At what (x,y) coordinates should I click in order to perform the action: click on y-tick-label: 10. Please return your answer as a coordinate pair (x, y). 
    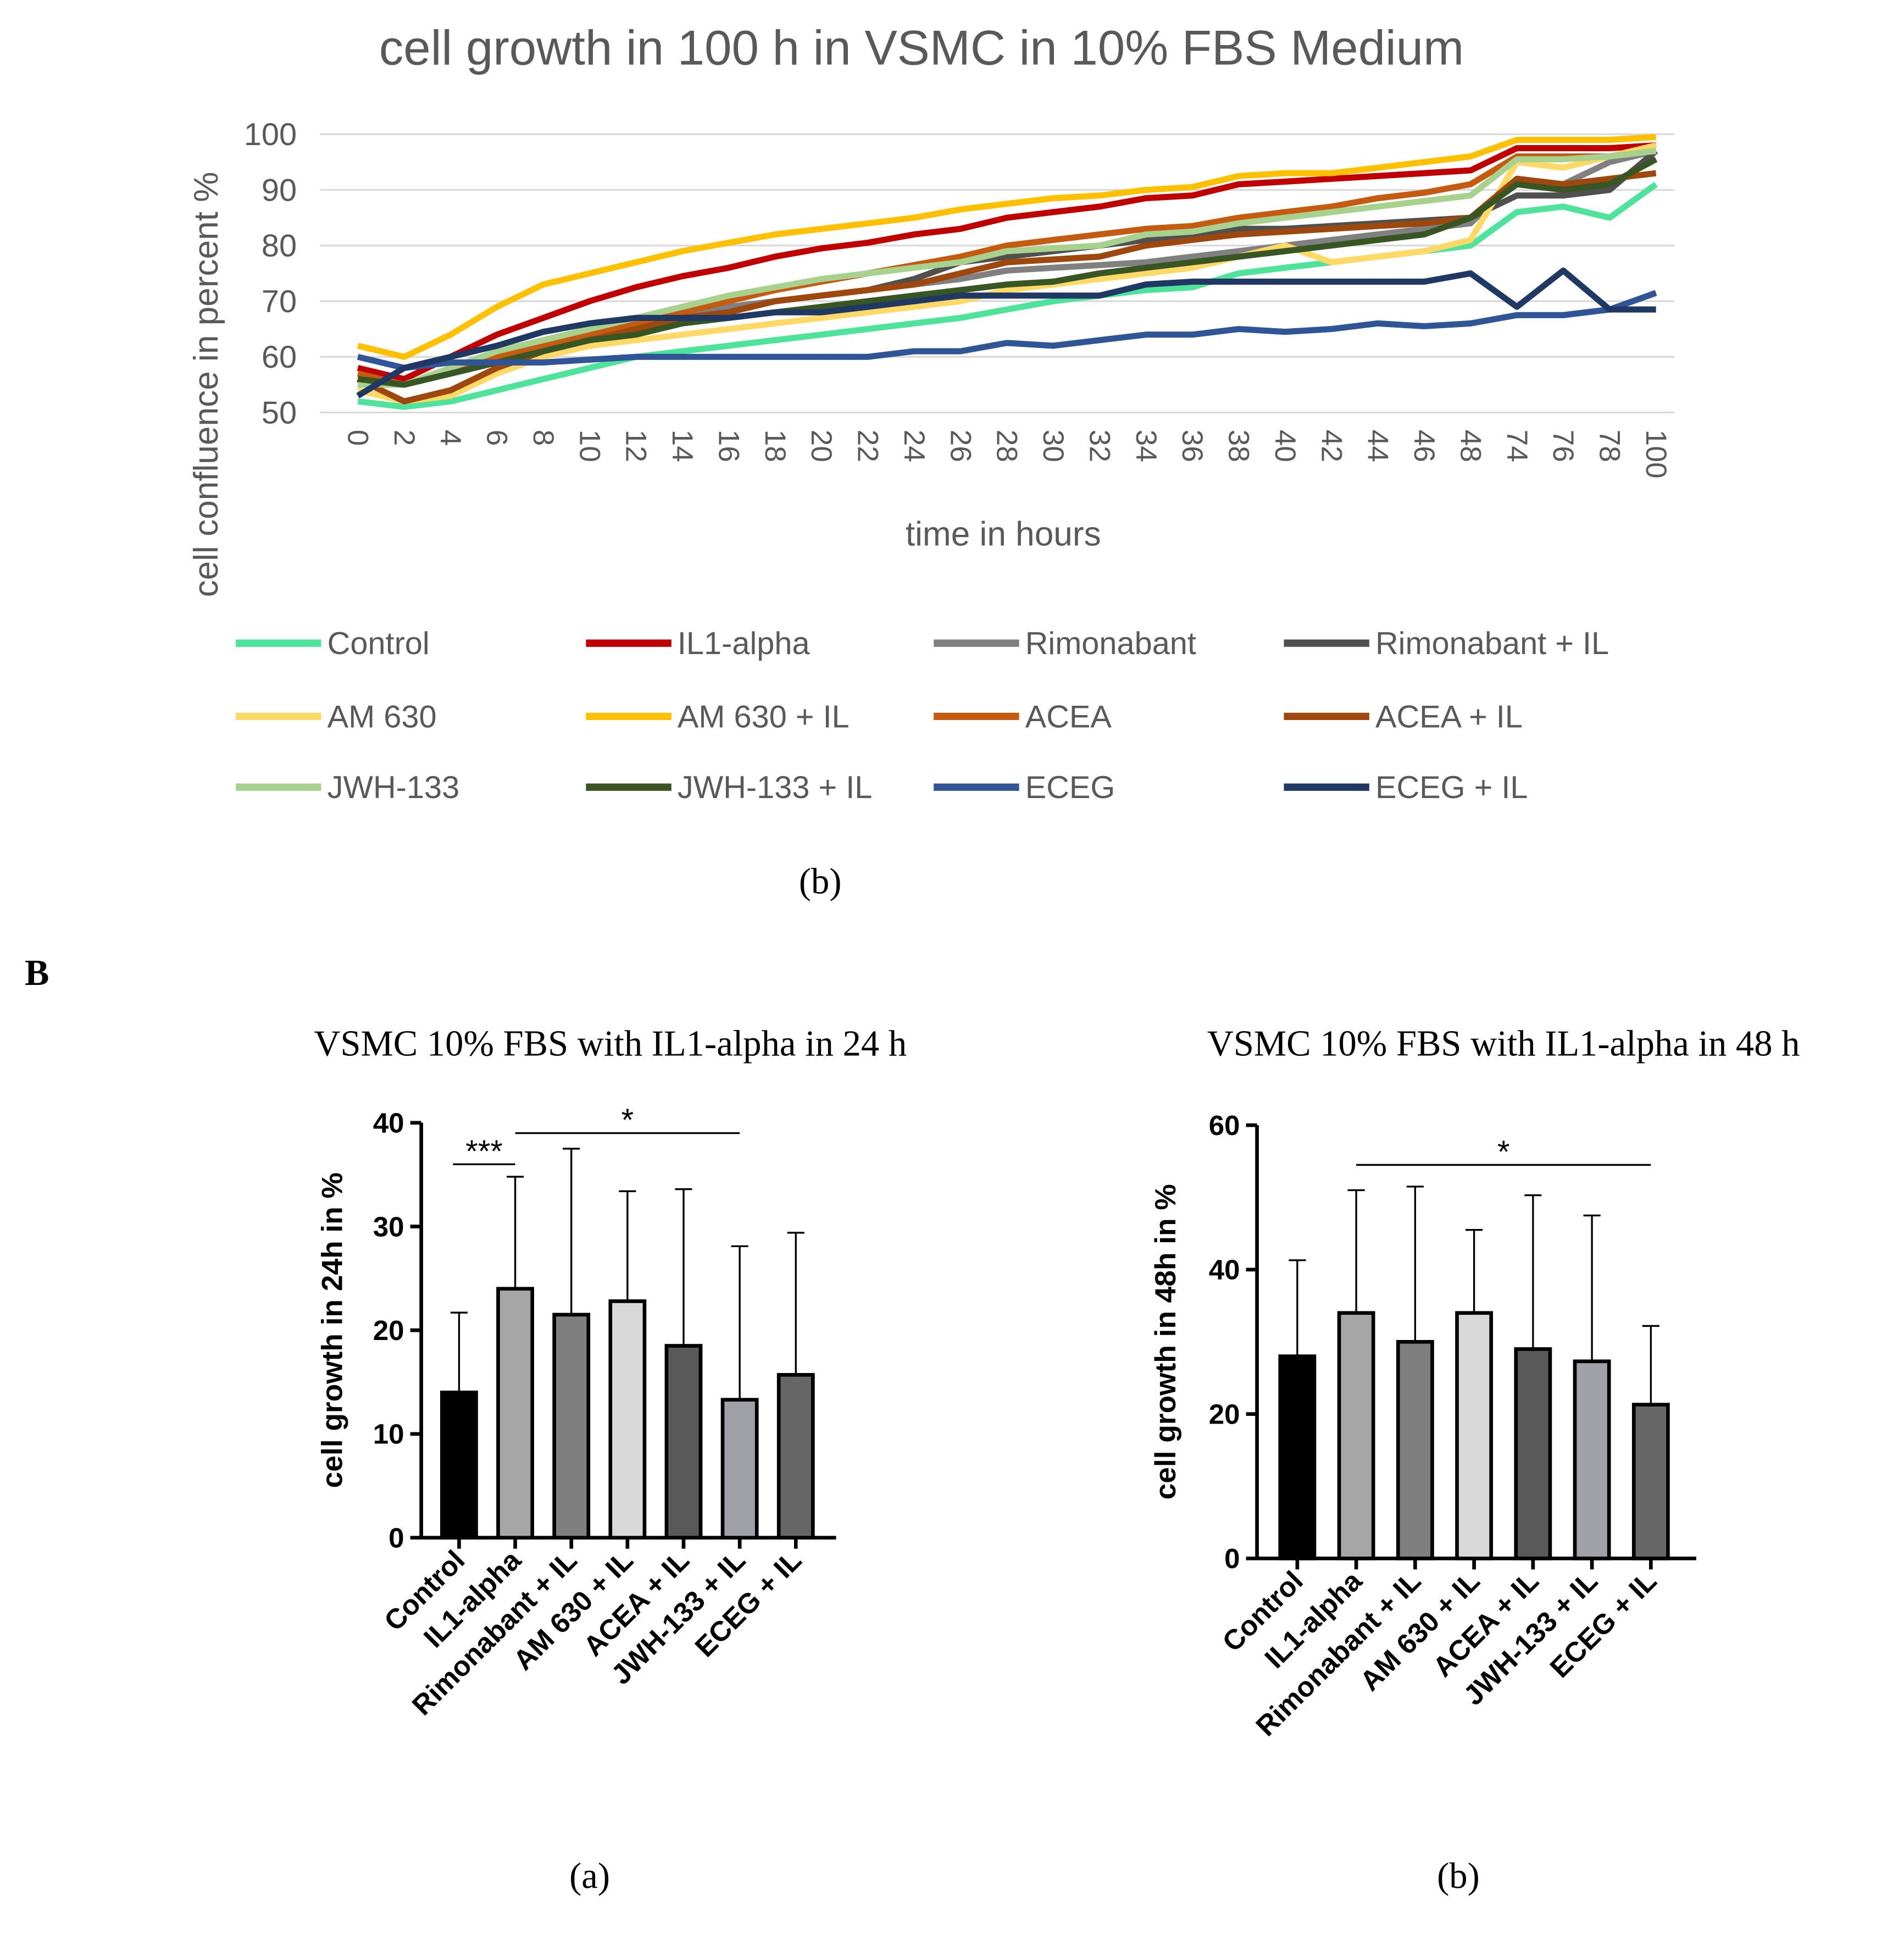
    Looking at the image, I should click on (388, 1434).